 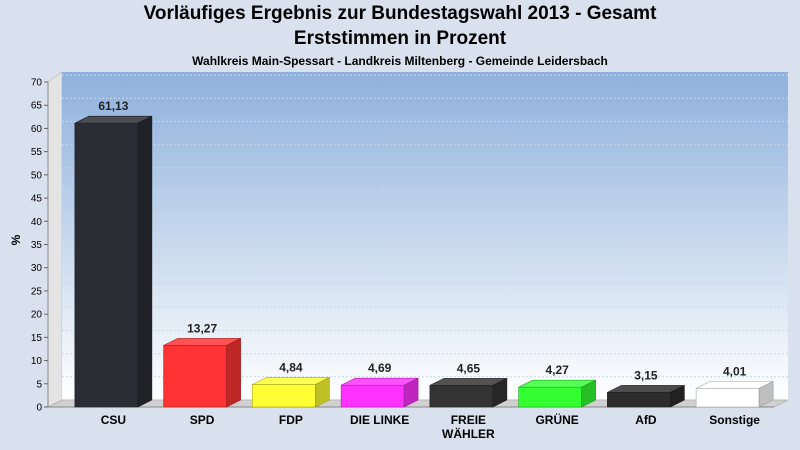 What do you see at coordinates (16, 239) in the screenshot?
I see `y-axis-label: %` at bounding box center [16, 239].